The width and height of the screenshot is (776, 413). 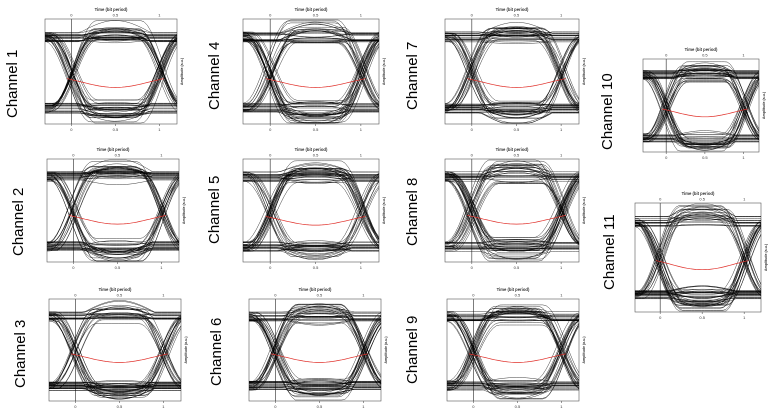 What do you see at coordinates (412, 211) in the screenshot?
I see `channel-label: Channel 8` at bounding box center [412, 211].